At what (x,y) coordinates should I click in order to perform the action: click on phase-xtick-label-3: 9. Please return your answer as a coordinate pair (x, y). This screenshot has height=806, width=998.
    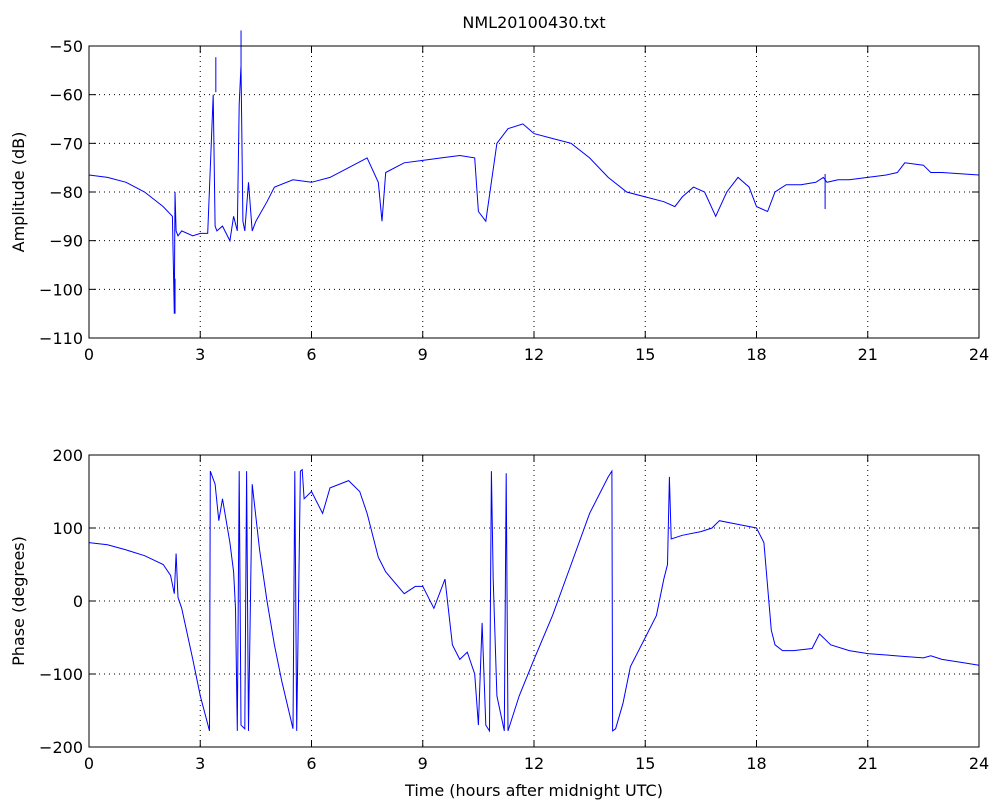
    Looking at the image, I should click on (423, 763).